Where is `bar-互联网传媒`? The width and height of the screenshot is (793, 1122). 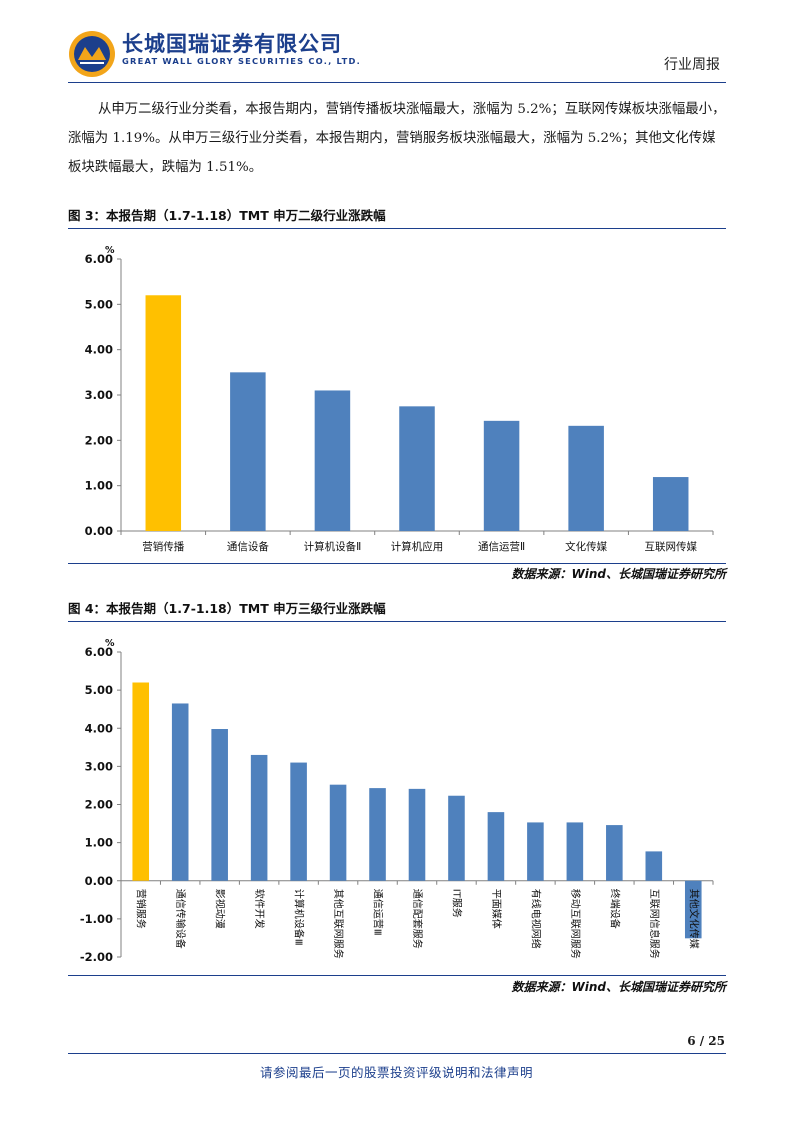 bar-互联网传媒 is located at coordinates (670, 504).